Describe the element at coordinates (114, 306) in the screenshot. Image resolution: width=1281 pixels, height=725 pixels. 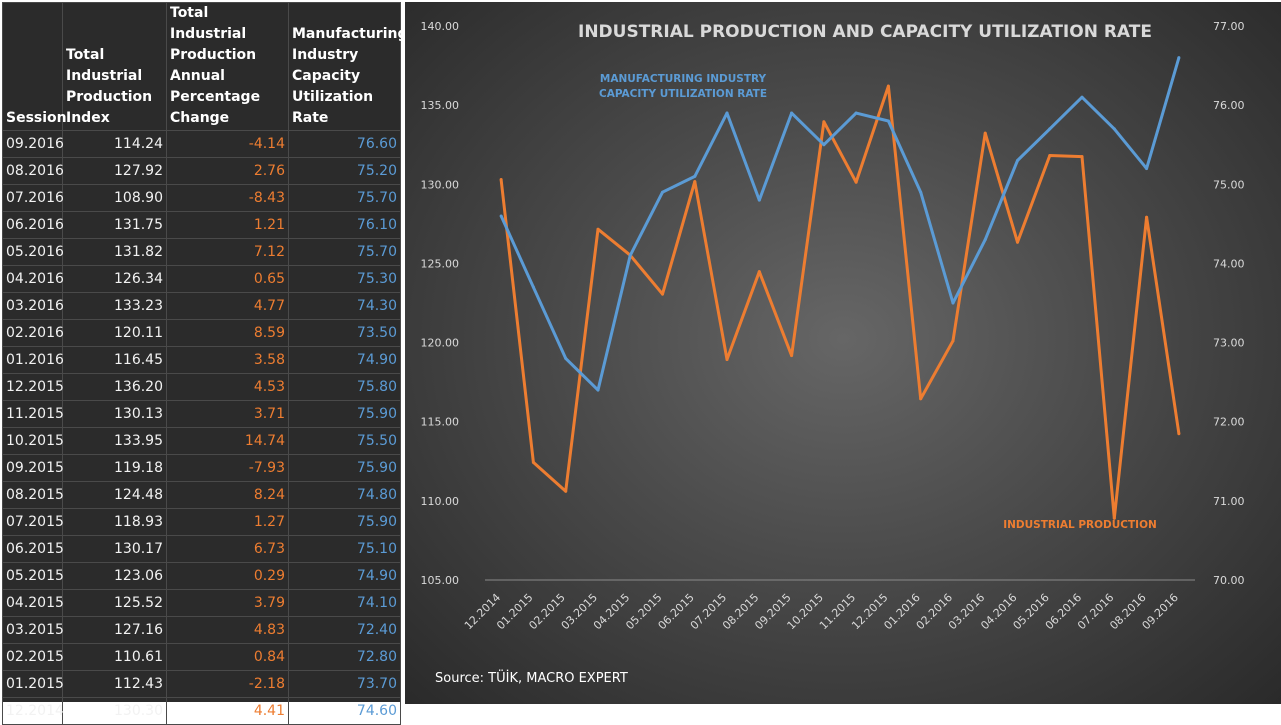
I see `cell-index: 133.23` at that location.